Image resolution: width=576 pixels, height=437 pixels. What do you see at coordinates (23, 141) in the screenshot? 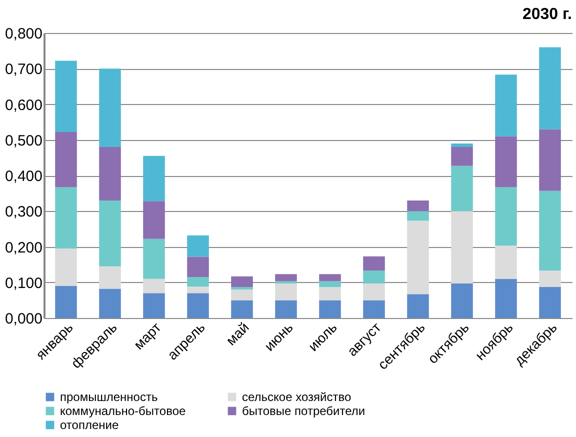
I see `y-tick-label: 0,500` at bounding box center [23, 141].